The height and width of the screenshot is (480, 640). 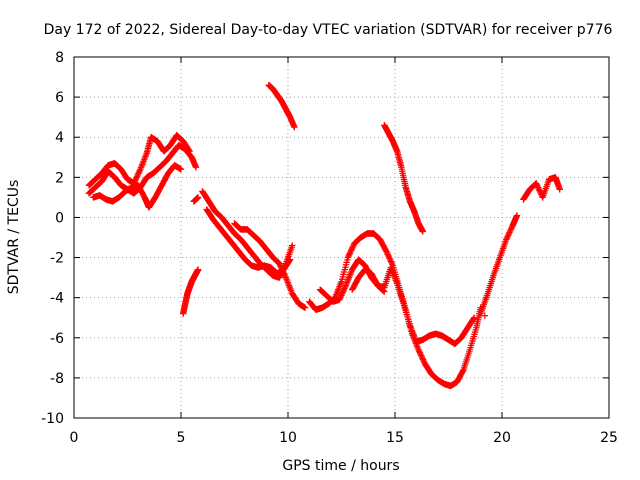 What do you see at coordinates (59, 138) in the screenshot?
I see `y-tick-label: 4` at bounding box center [59, 138].